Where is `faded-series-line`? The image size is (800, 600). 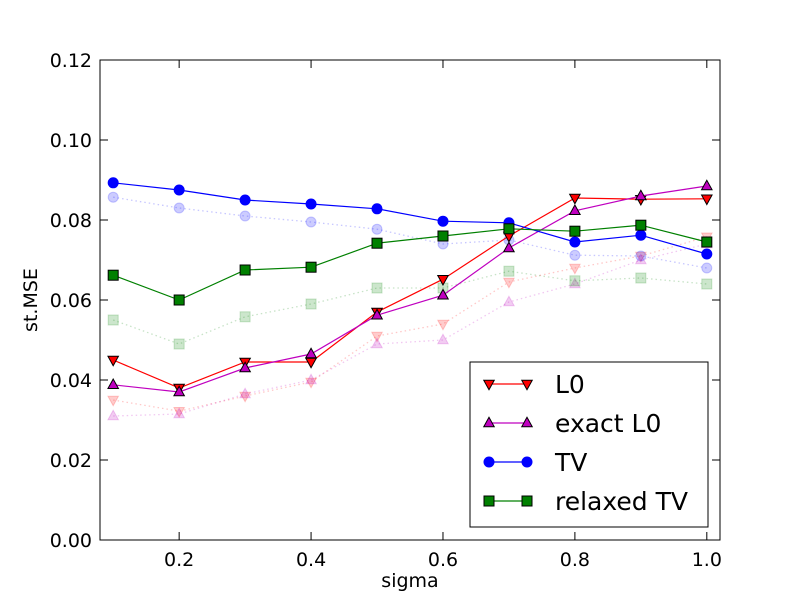
faded-series-line is located at coordinates (410, 232).